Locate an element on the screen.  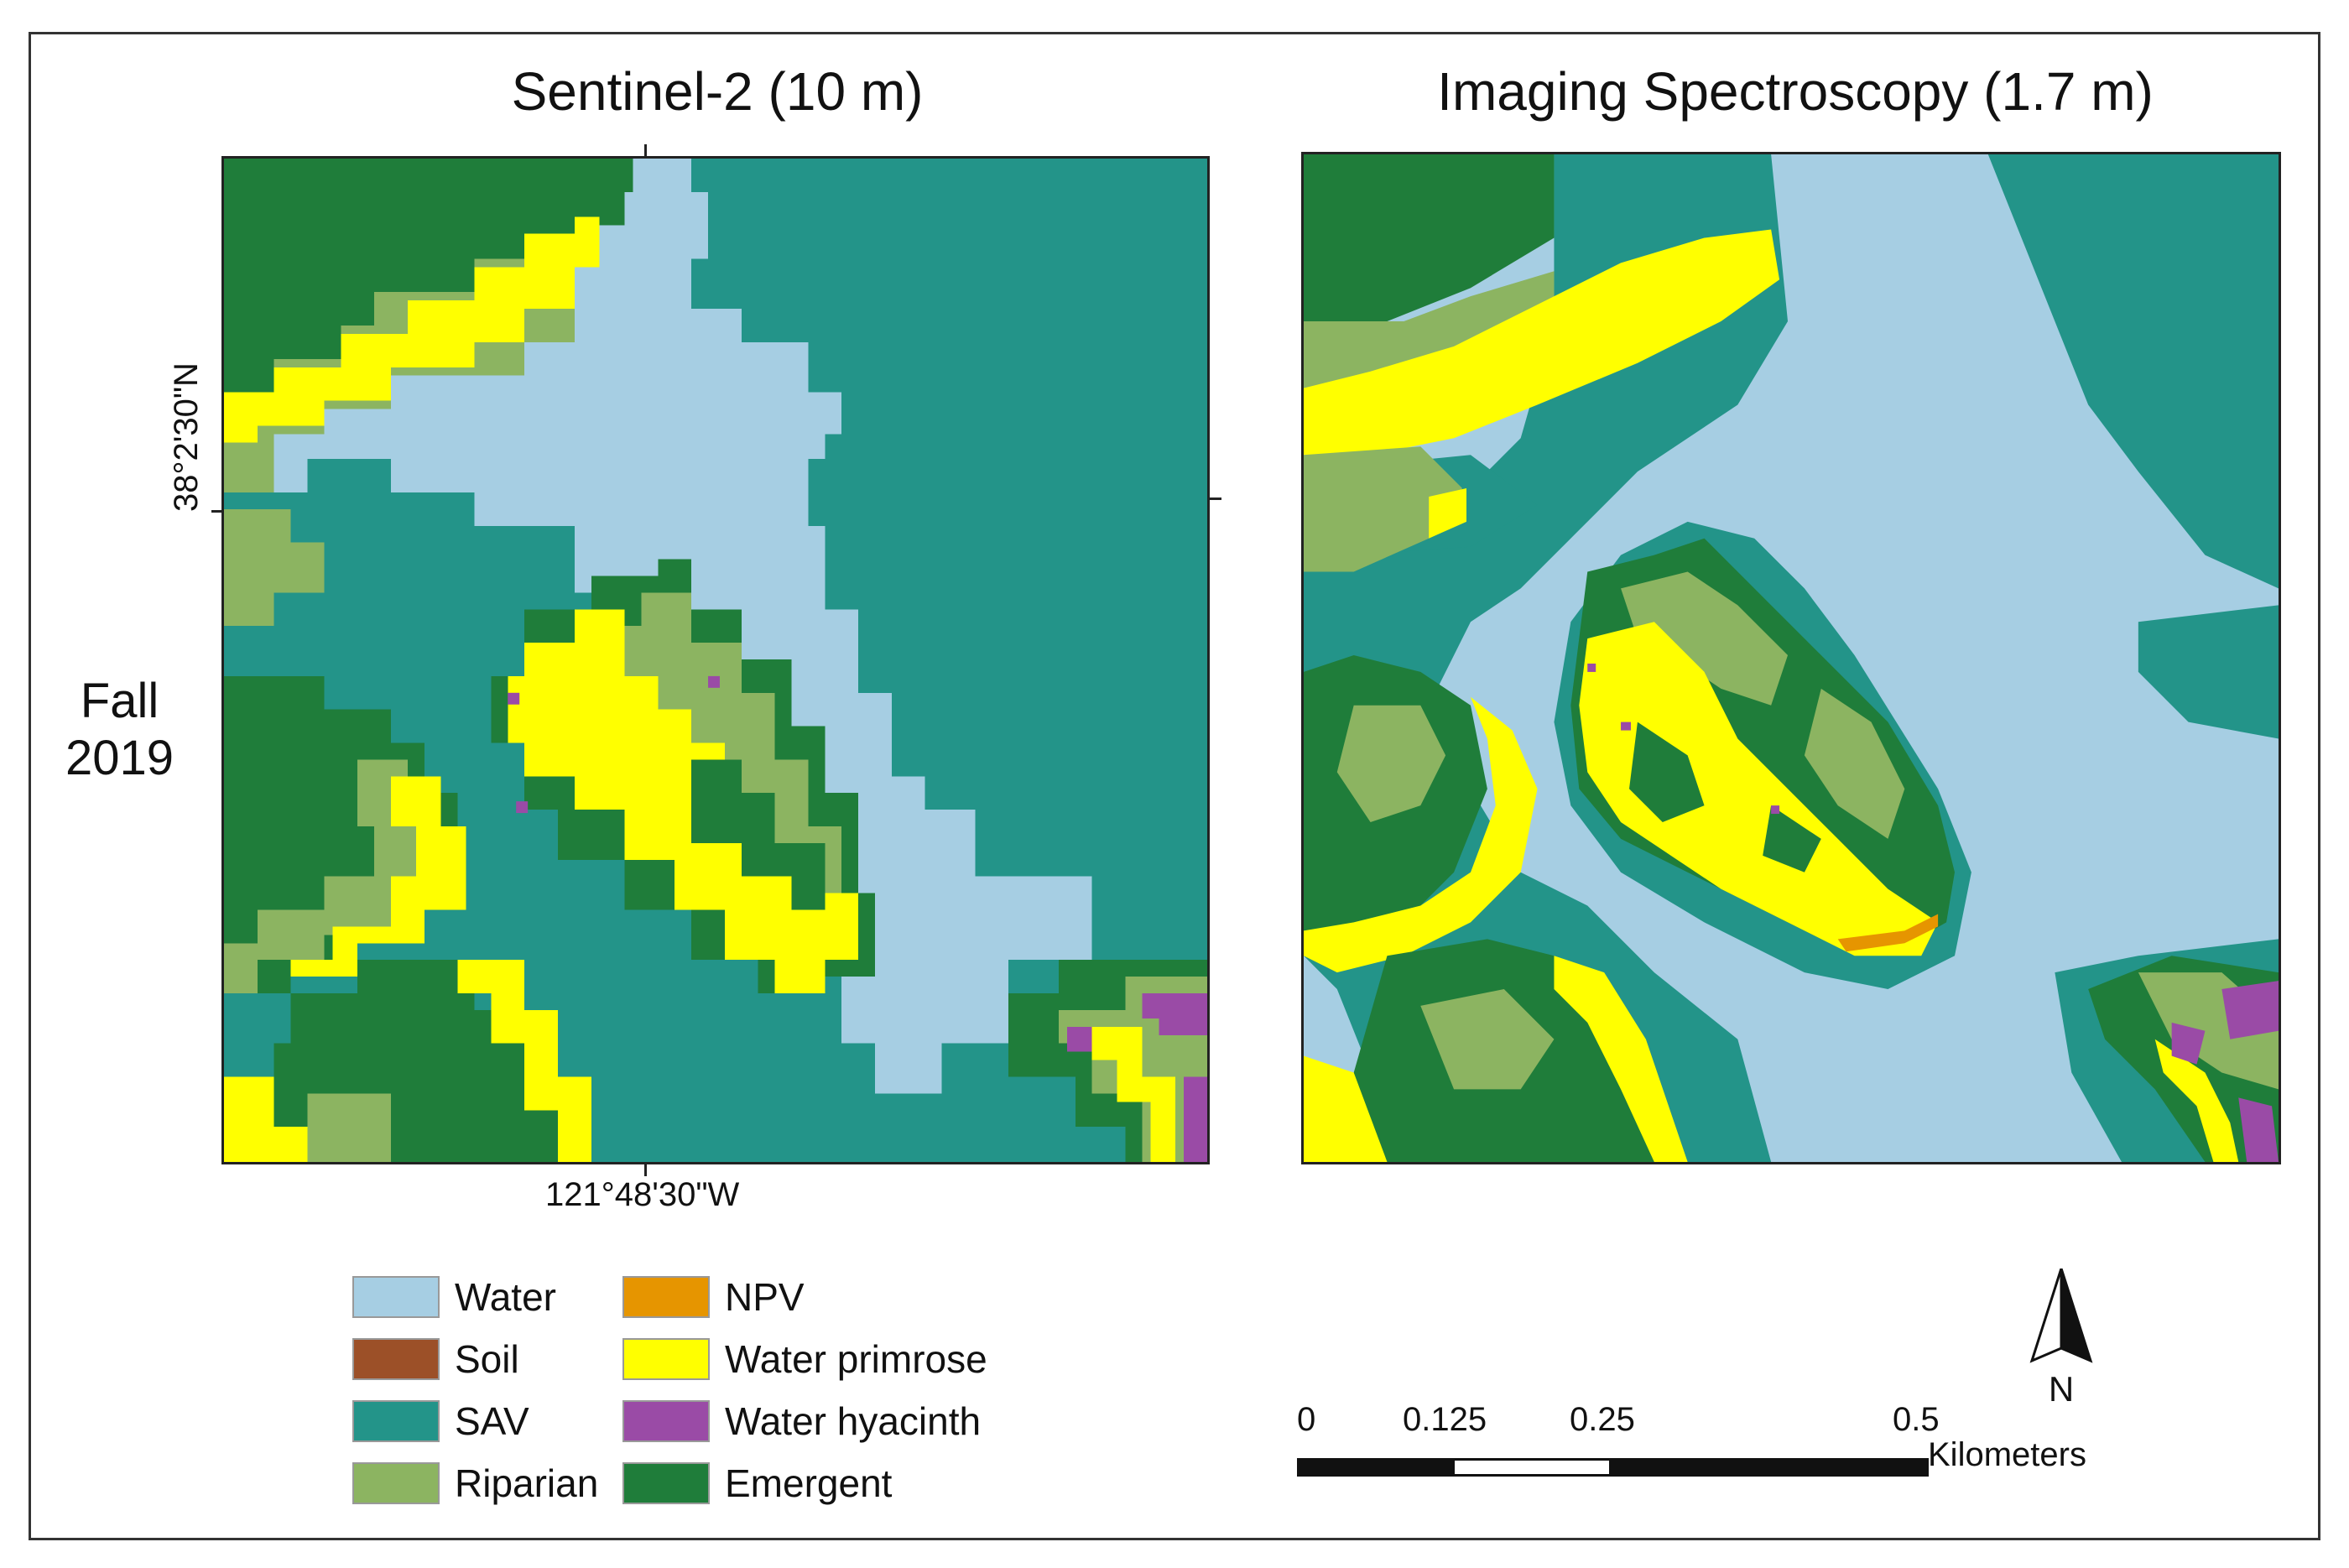
legend-label-water-hyacinth: Water hyacinth is located at coordinates (853, 1421).